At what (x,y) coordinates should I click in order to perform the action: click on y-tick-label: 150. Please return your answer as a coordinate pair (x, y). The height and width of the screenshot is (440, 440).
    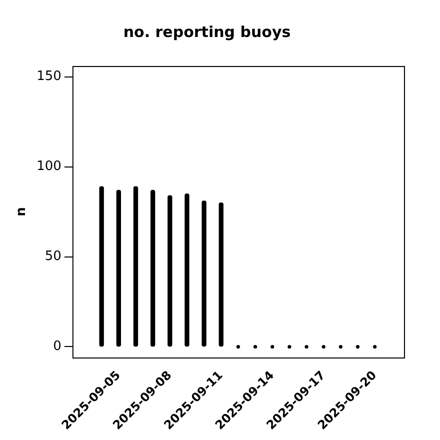
    Looking at the image, I should click on (49, 76).